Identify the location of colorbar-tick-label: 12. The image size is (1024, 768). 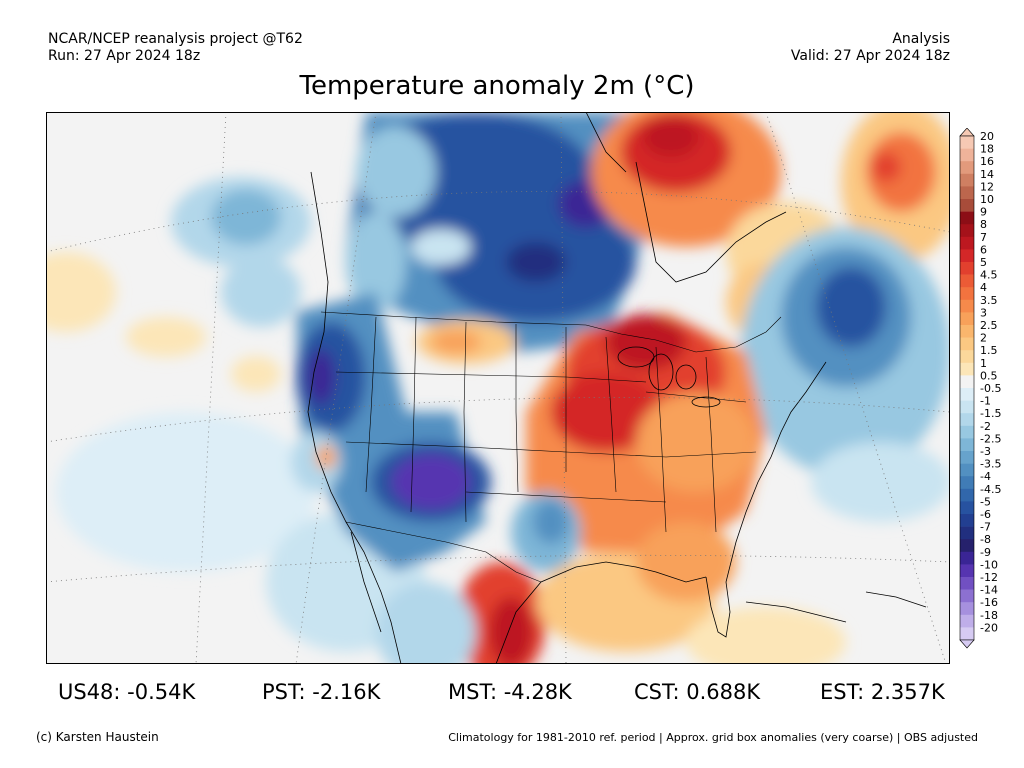
(987, 186).